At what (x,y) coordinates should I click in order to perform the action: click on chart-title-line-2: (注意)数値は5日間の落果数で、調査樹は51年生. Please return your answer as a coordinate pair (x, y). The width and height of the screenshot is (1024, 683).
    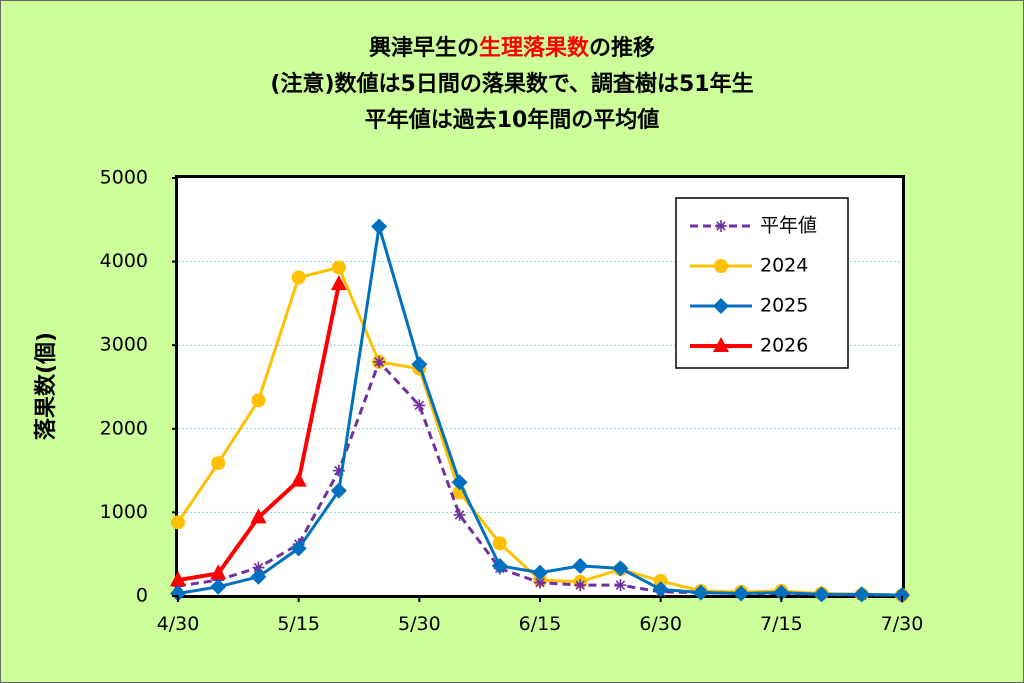
    Looking at the image, I should click on (512, 82).